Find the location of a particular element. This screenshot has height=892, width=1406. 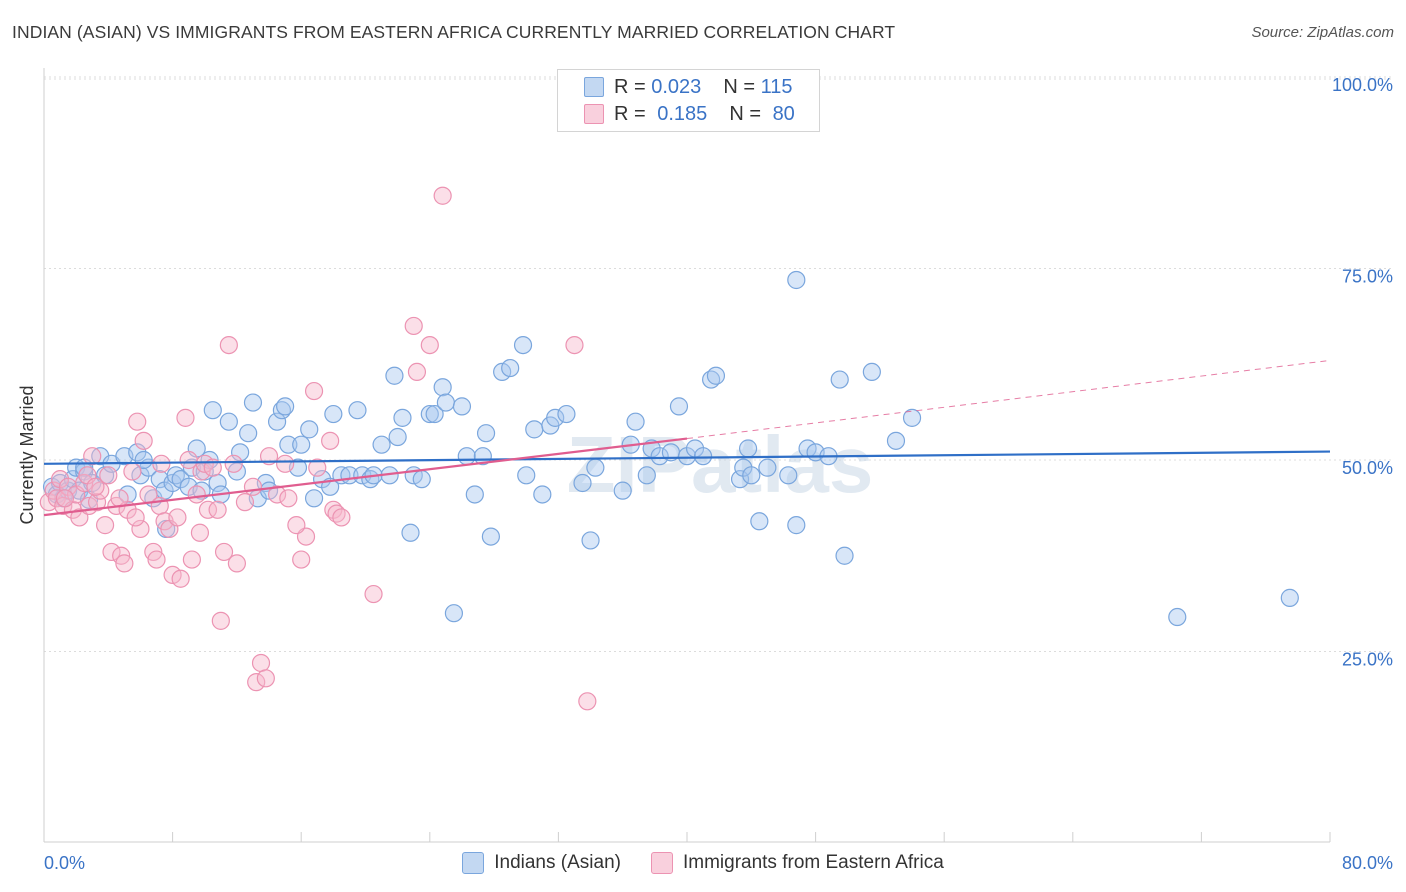

legend-row-indians: R = 0.023 N = 115 is located at coordinates (688, 87).